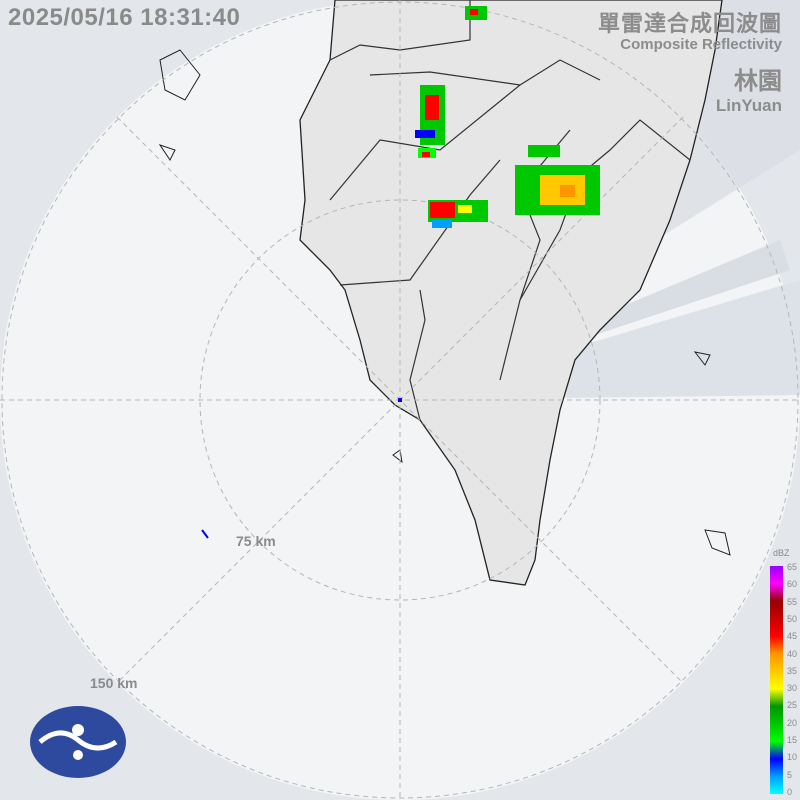  I want to click on station-zh: 林園, so click(758, 81).